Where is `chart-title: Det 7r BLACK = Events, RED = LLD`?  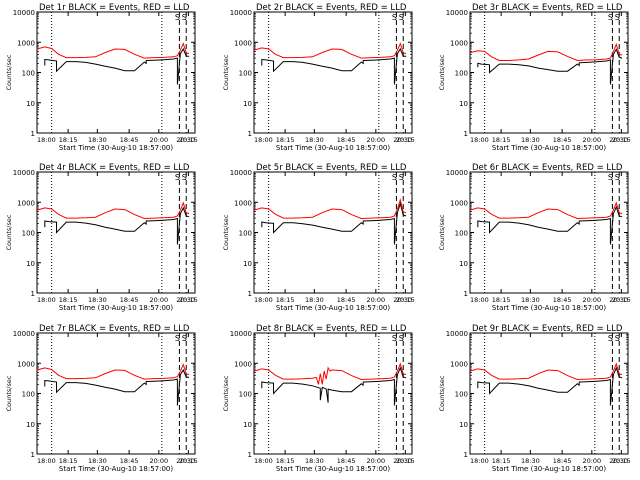
chart-title: Det 7r BLACK = Events, RED = LLD is located at coordinates (114, 329).